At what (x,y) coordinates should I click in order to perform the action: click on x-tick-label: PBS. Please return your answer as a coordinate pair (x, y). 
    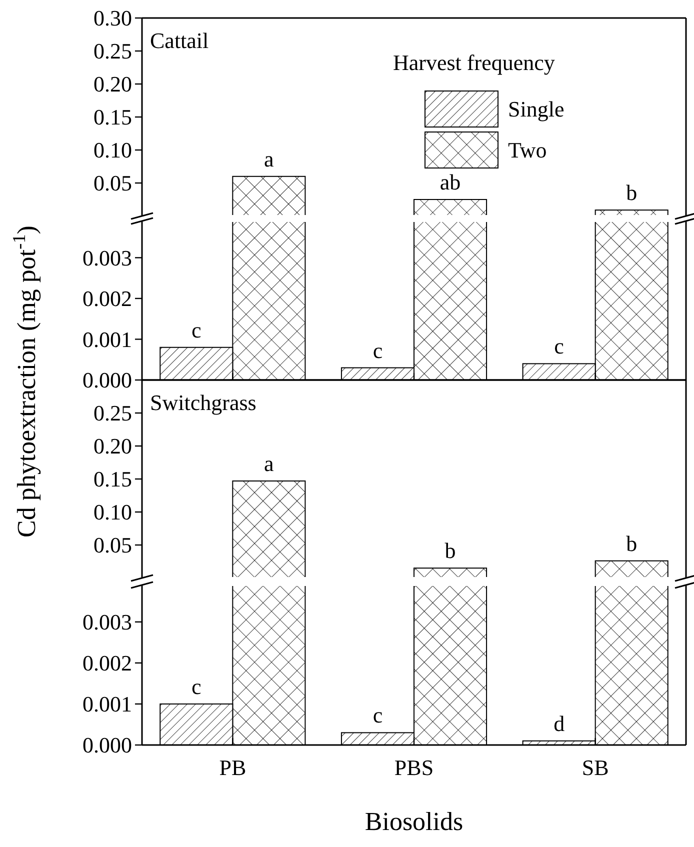
    Looking at the image, I should click on (414, 767).